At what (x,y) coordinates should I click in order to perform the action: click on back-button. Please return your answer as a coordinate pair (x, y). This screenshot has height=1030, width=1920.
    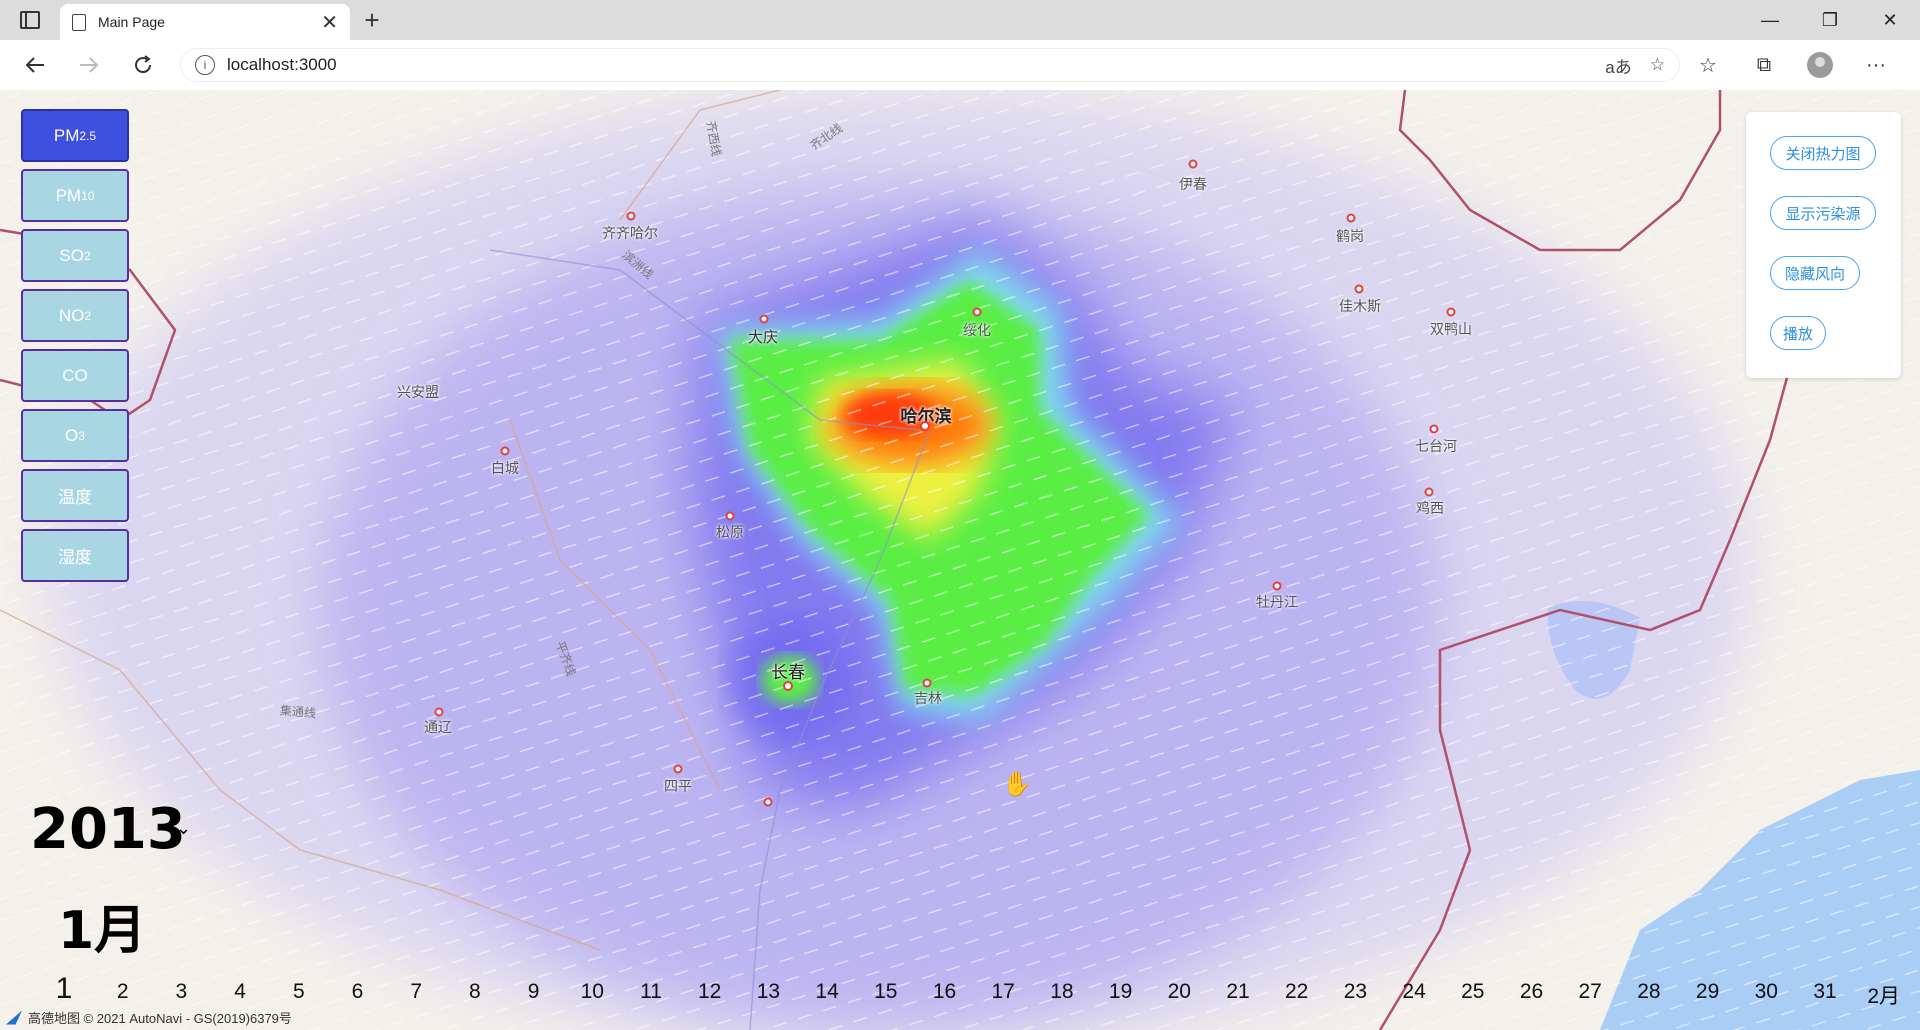
    Looking at the image, I should click on (35, 65).